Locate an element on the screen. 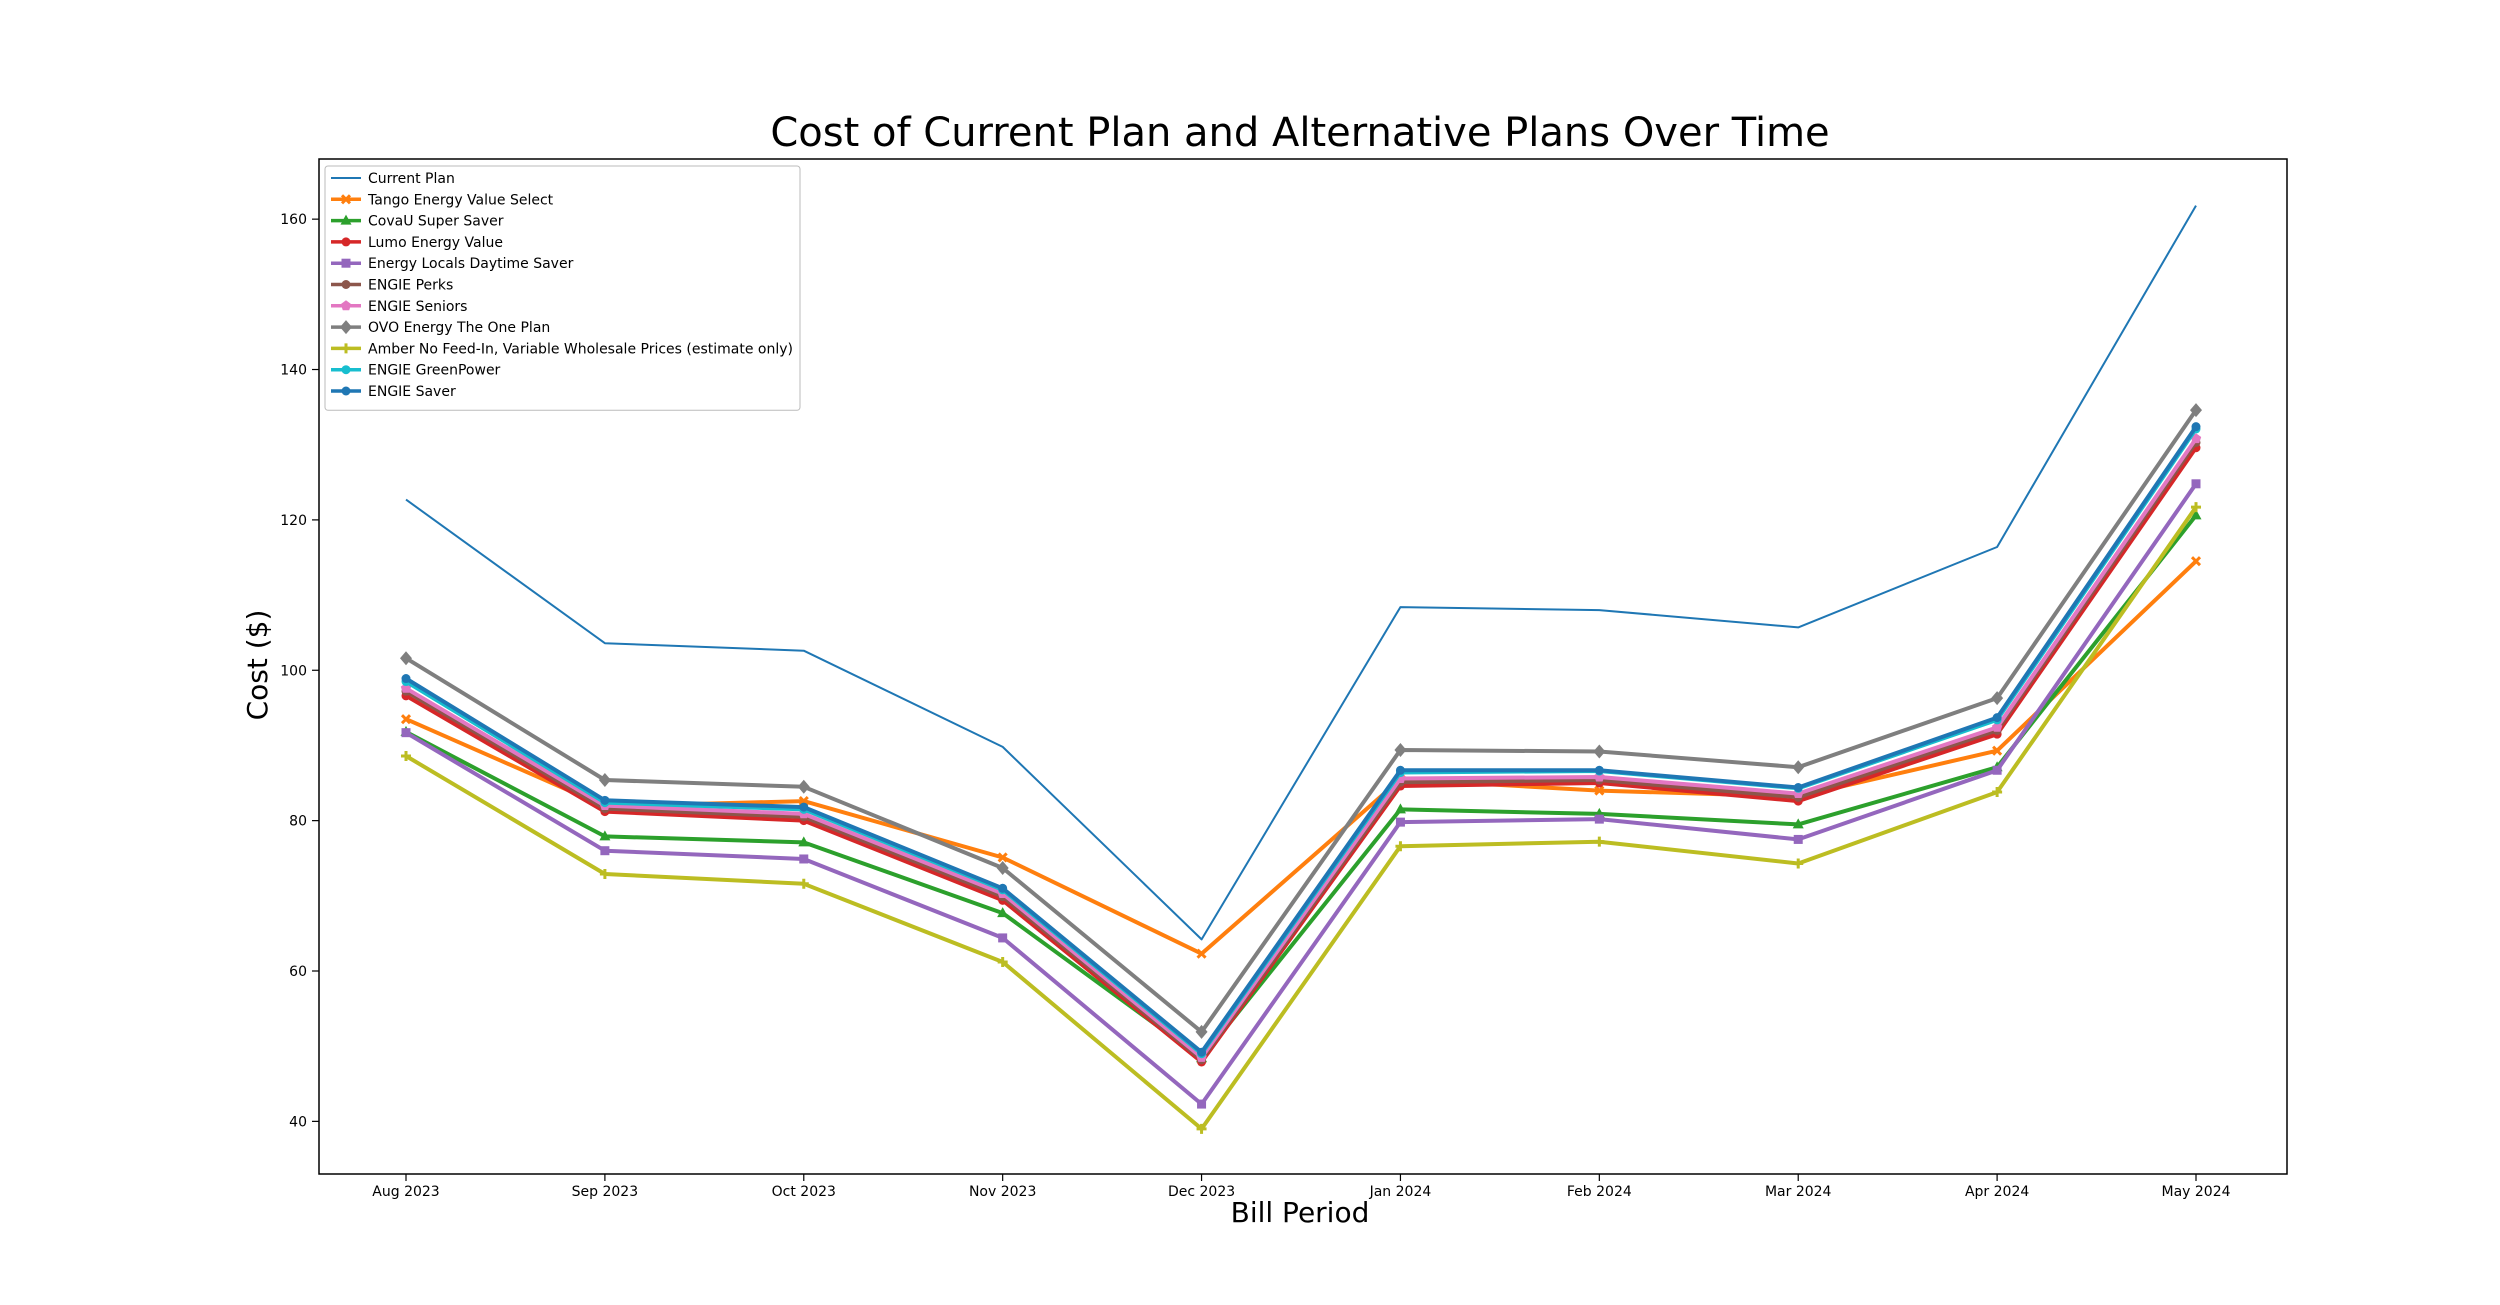 The height and width of the screenshot is (1305, 2500). x-tick-label: Aug 2023 is located at coordinates (405, 1192).